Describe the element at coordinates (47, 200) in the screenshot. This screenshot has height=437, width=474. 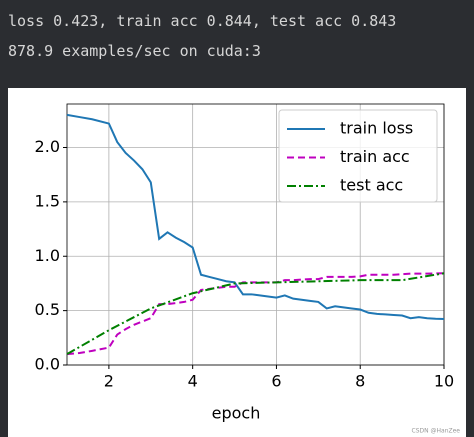
I see `y-tick-label: 1.5` at that location.